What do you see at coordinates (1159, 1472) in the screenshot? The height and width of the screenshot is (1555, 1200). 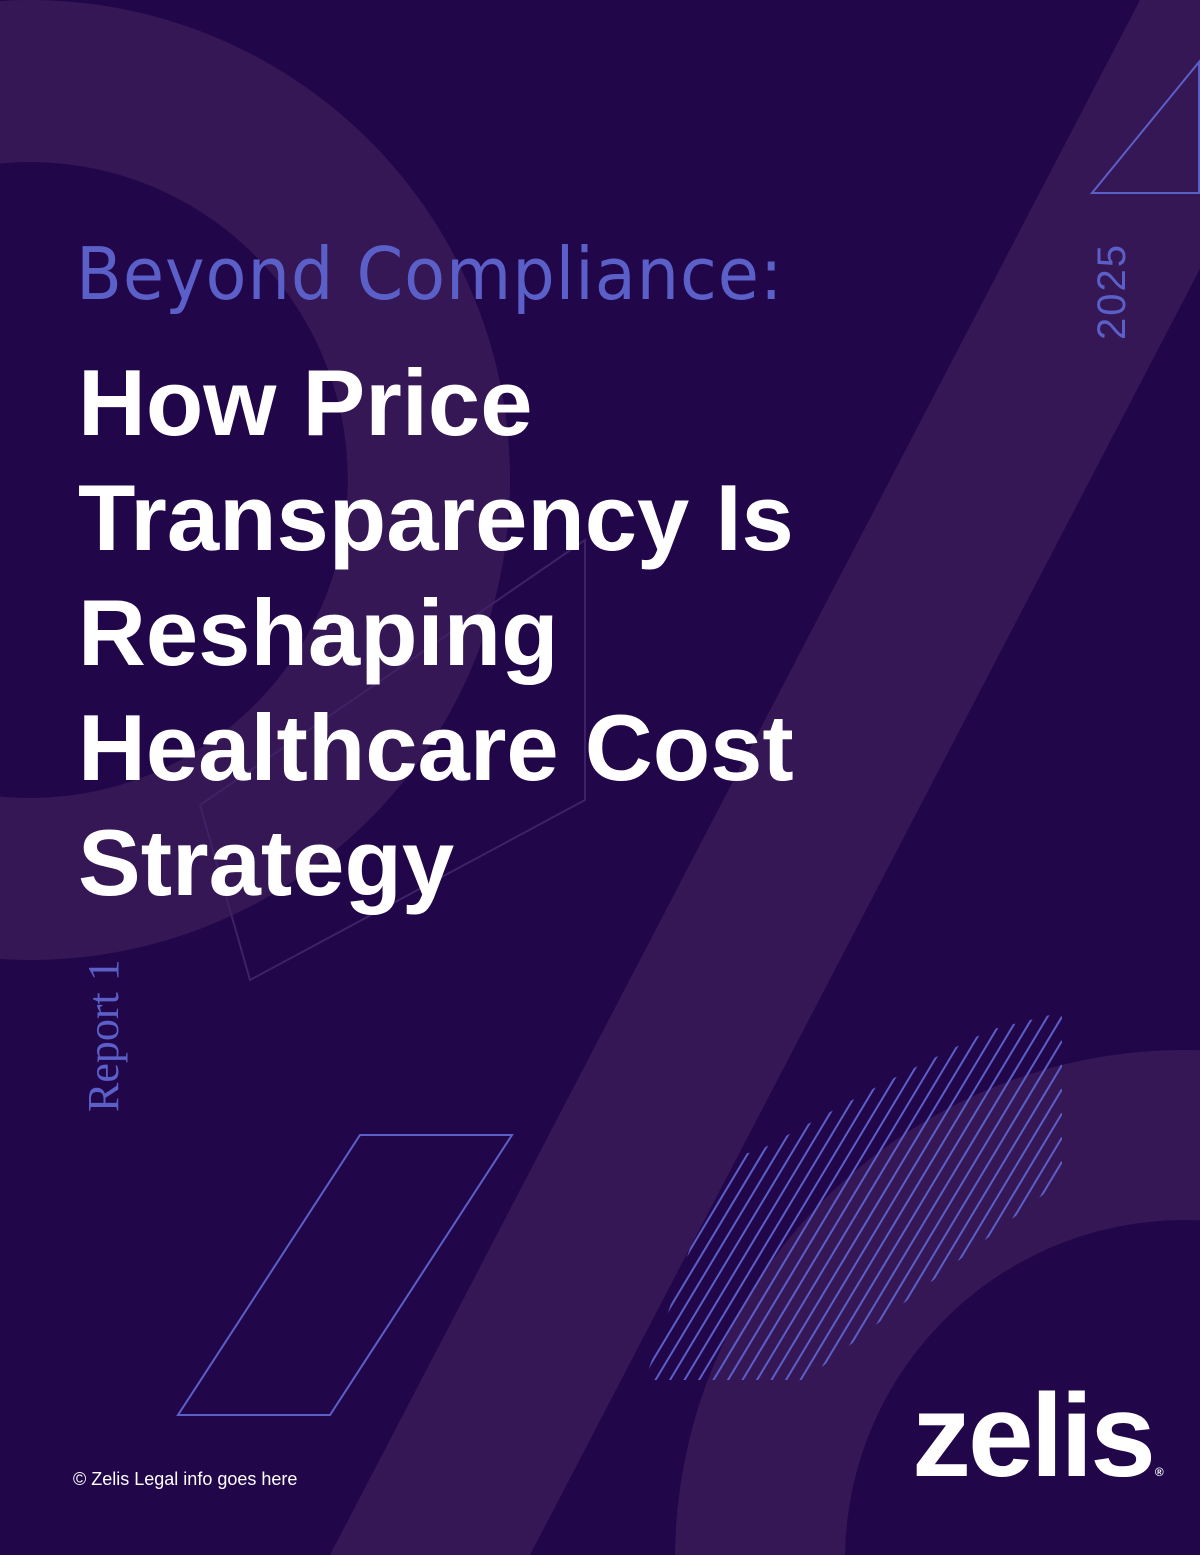 I see `registered-mark: ®` at bounding box center [1159, 1472].